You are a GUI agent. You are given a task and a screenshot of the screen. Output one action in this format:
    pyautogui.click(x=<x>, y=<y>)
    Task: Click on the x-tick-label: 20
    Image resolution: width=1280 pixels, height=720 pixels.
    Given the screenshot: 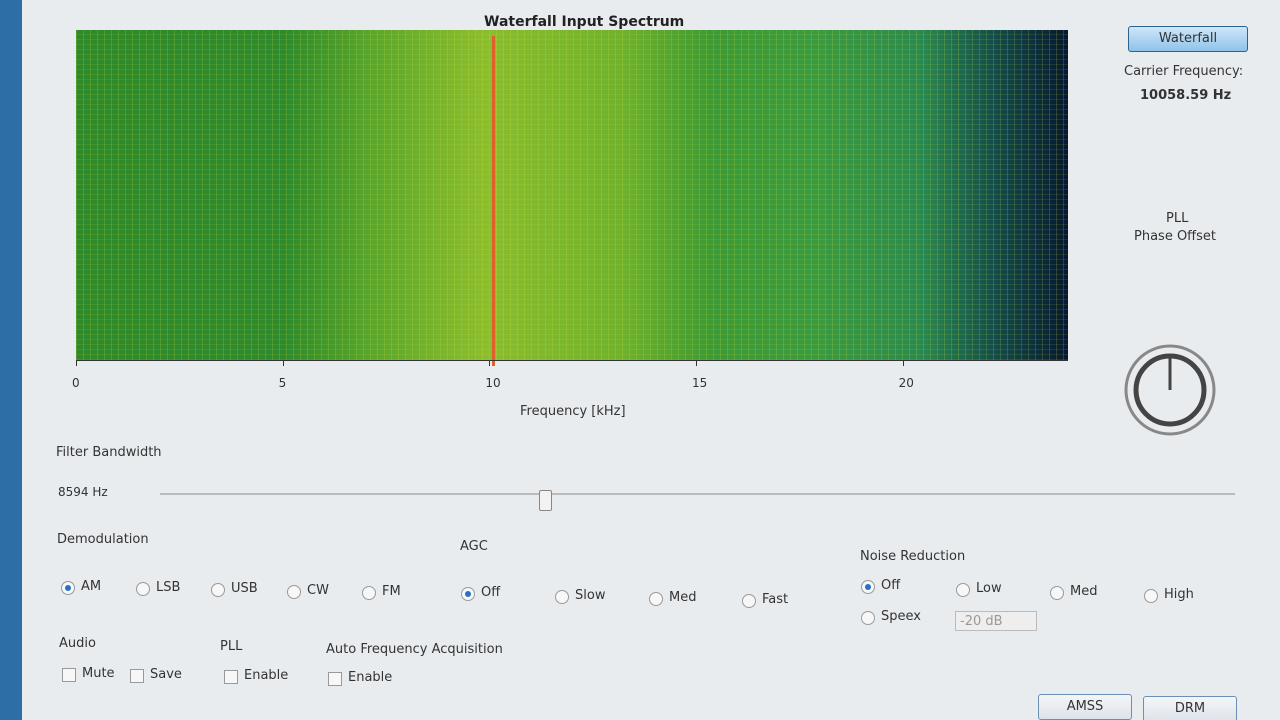 What is the action you would take?
    pyautogui.click(x=906, y=383)
    